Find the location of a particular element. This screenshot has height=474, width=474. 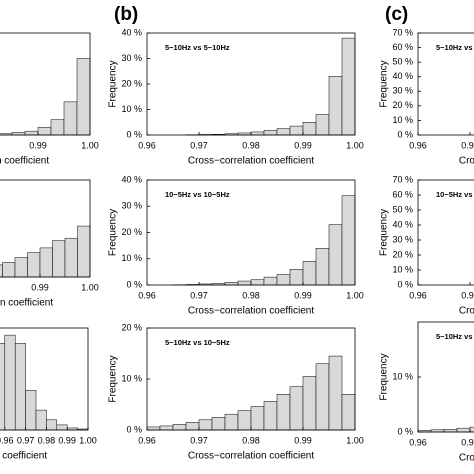

panel-annotation: 5−10Hz vs 10−5Hz is located at coordinates (455, 336).